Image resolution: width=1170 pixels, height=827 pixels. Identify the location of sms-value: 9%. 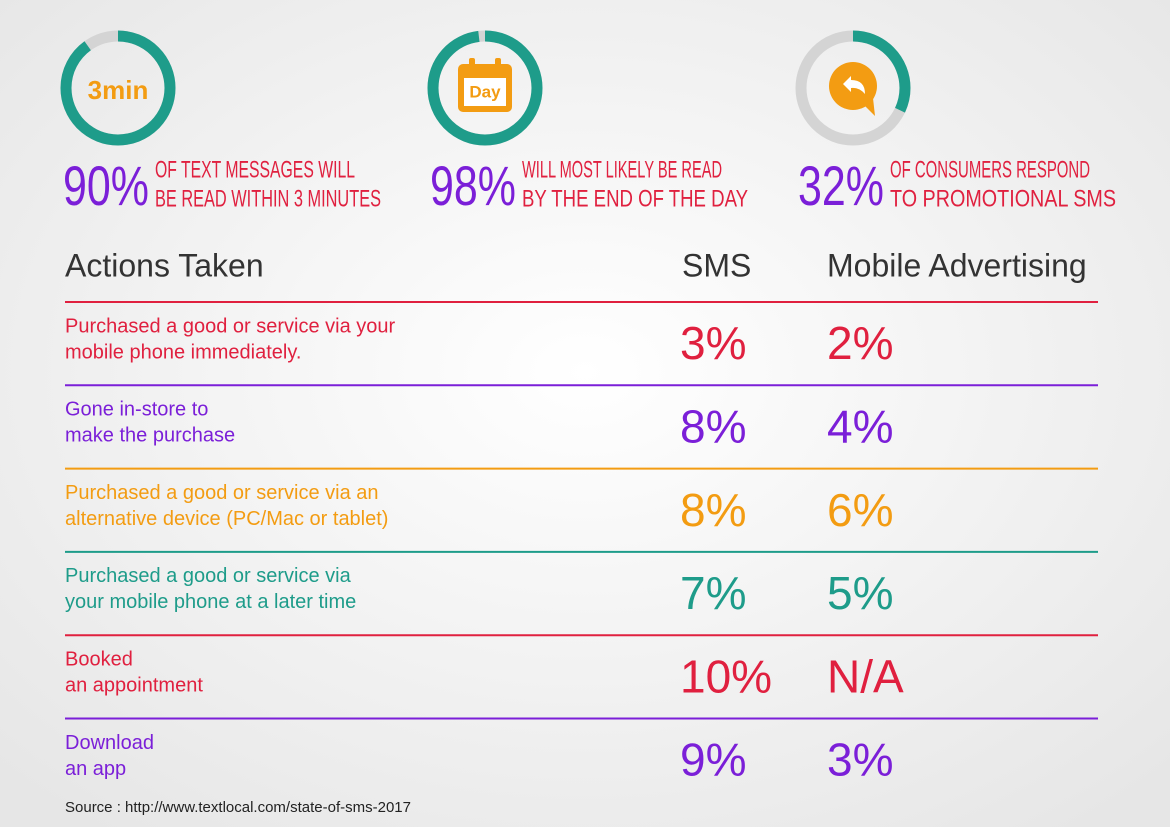
(713, 760).